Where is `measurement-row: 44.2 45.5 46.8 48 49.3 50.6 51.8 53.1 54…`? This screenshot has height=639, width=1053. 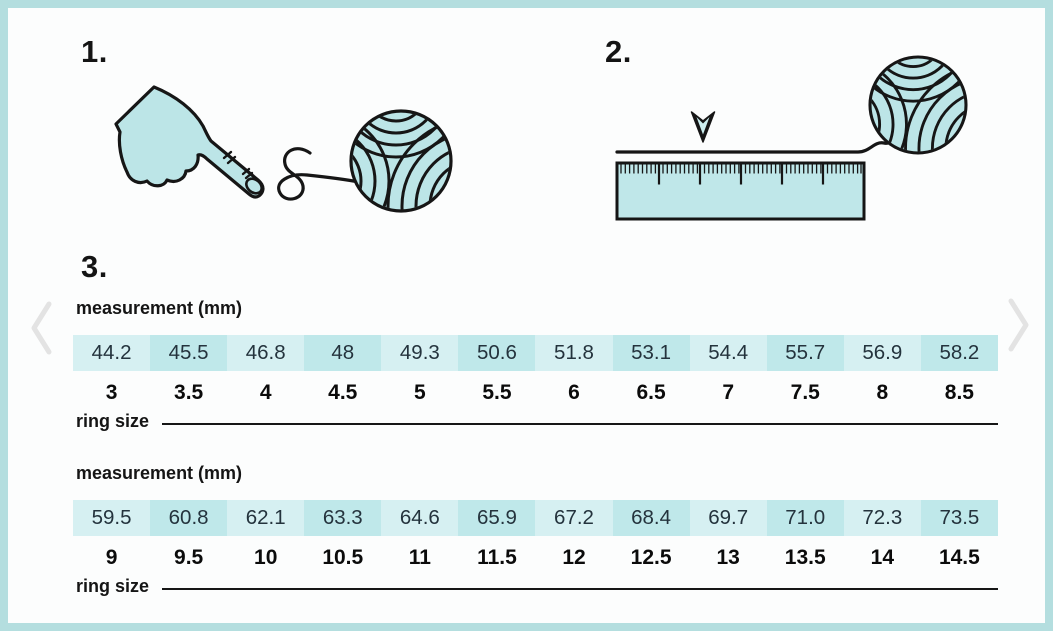
measurement-row: 44.2 45.5 46.8 48 49.3 50.6 51.8 53.1 54… is located at coordinates (535, 353).